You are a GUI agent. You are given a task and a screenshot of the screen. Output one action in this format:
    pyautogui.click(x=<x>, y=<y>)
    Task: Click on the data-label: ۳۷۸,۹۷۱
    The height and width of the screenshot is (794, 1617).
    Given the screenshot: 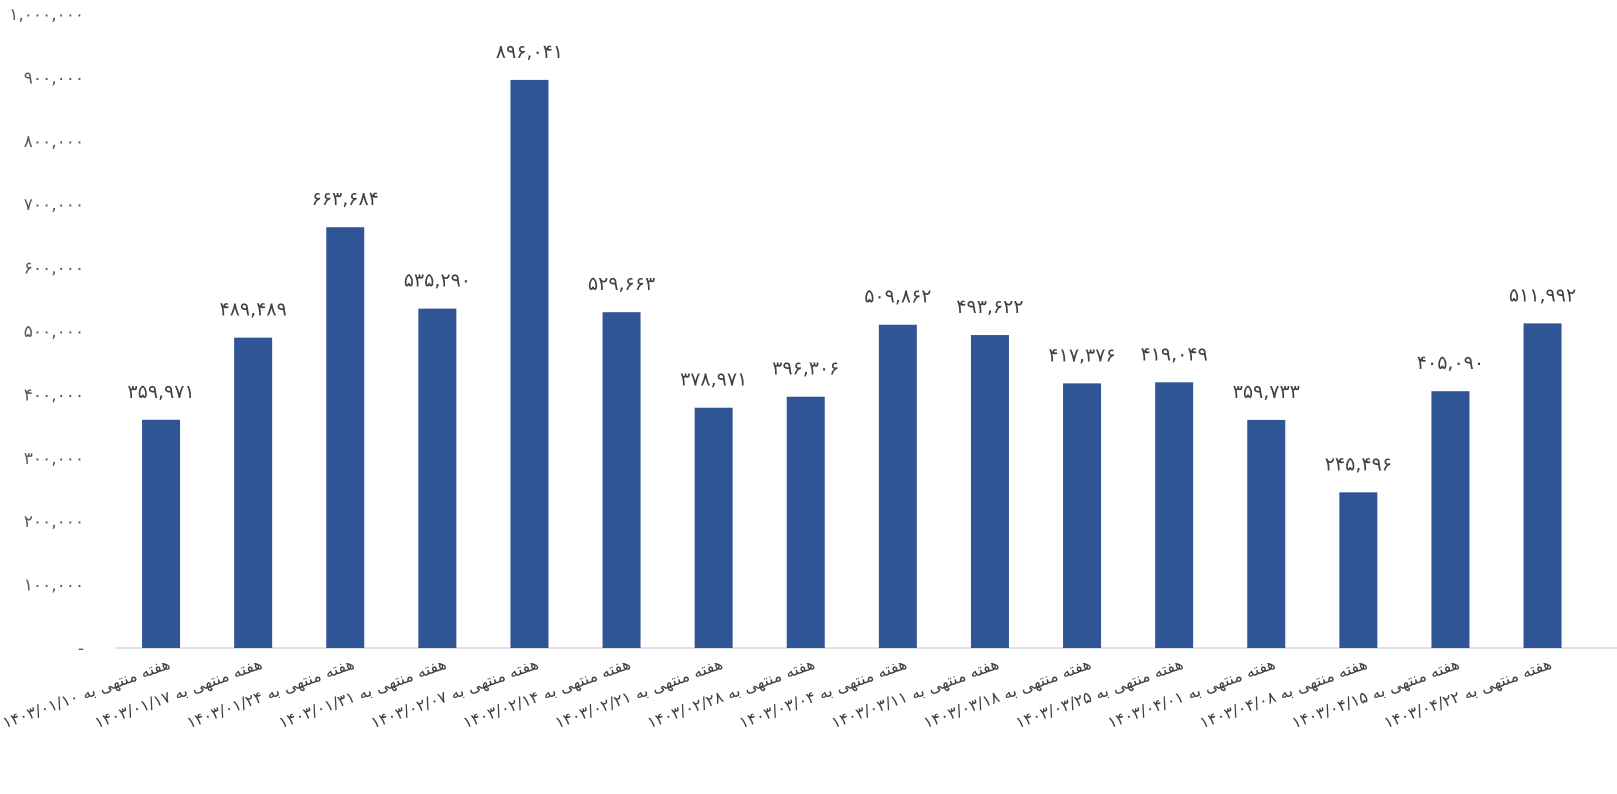 What is the action you would take?
    pyautogui.click(x=713, y=380)
    